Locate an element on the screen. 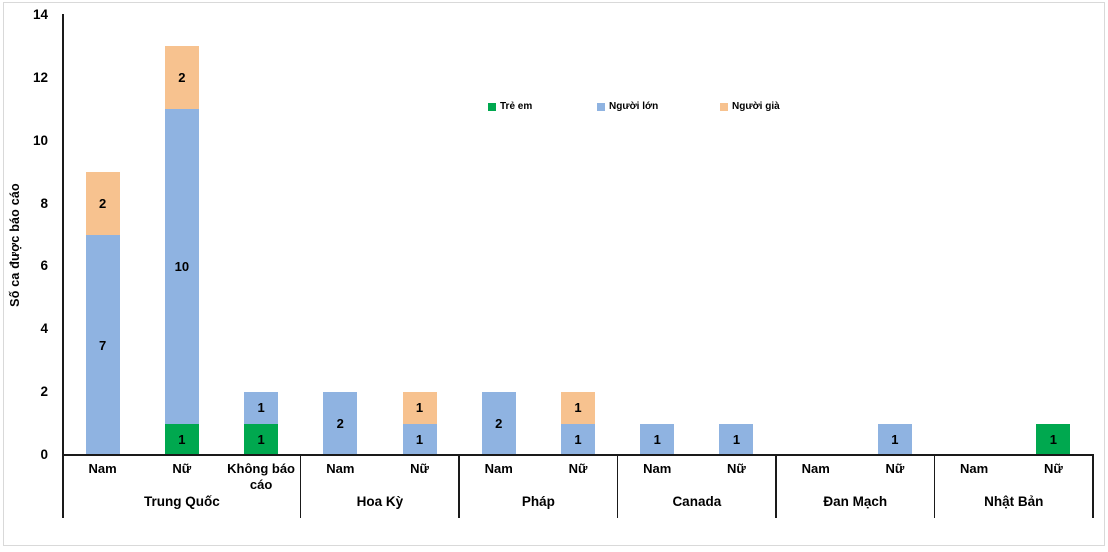 Image resolution: width=1108 pixels, height=552 pixels. y-tick-label: 12 is located at coordinates (40, 77).